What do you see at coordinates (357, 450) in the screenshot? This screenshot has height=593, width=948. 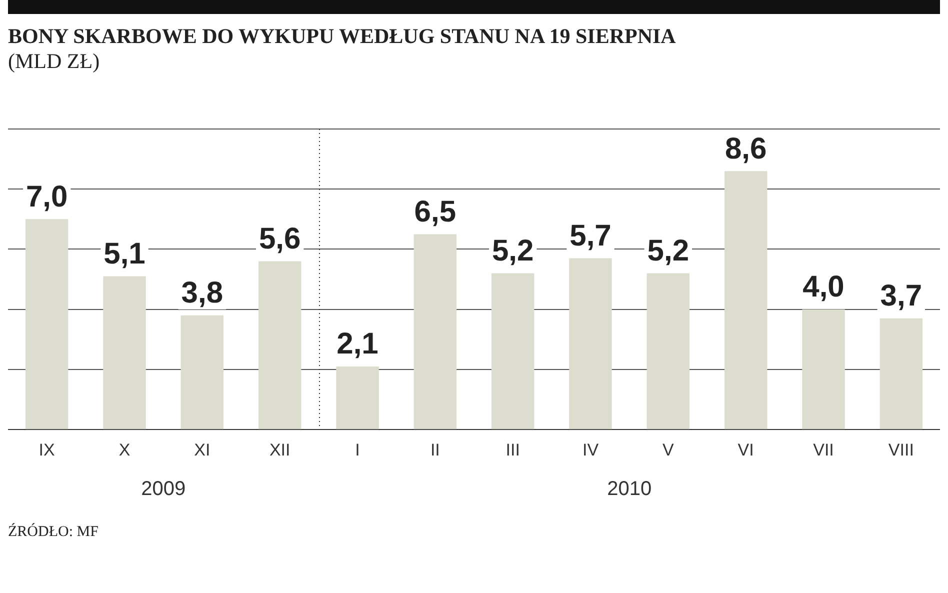 I see `x-tick-label: I` at bounding box center [357, 450].